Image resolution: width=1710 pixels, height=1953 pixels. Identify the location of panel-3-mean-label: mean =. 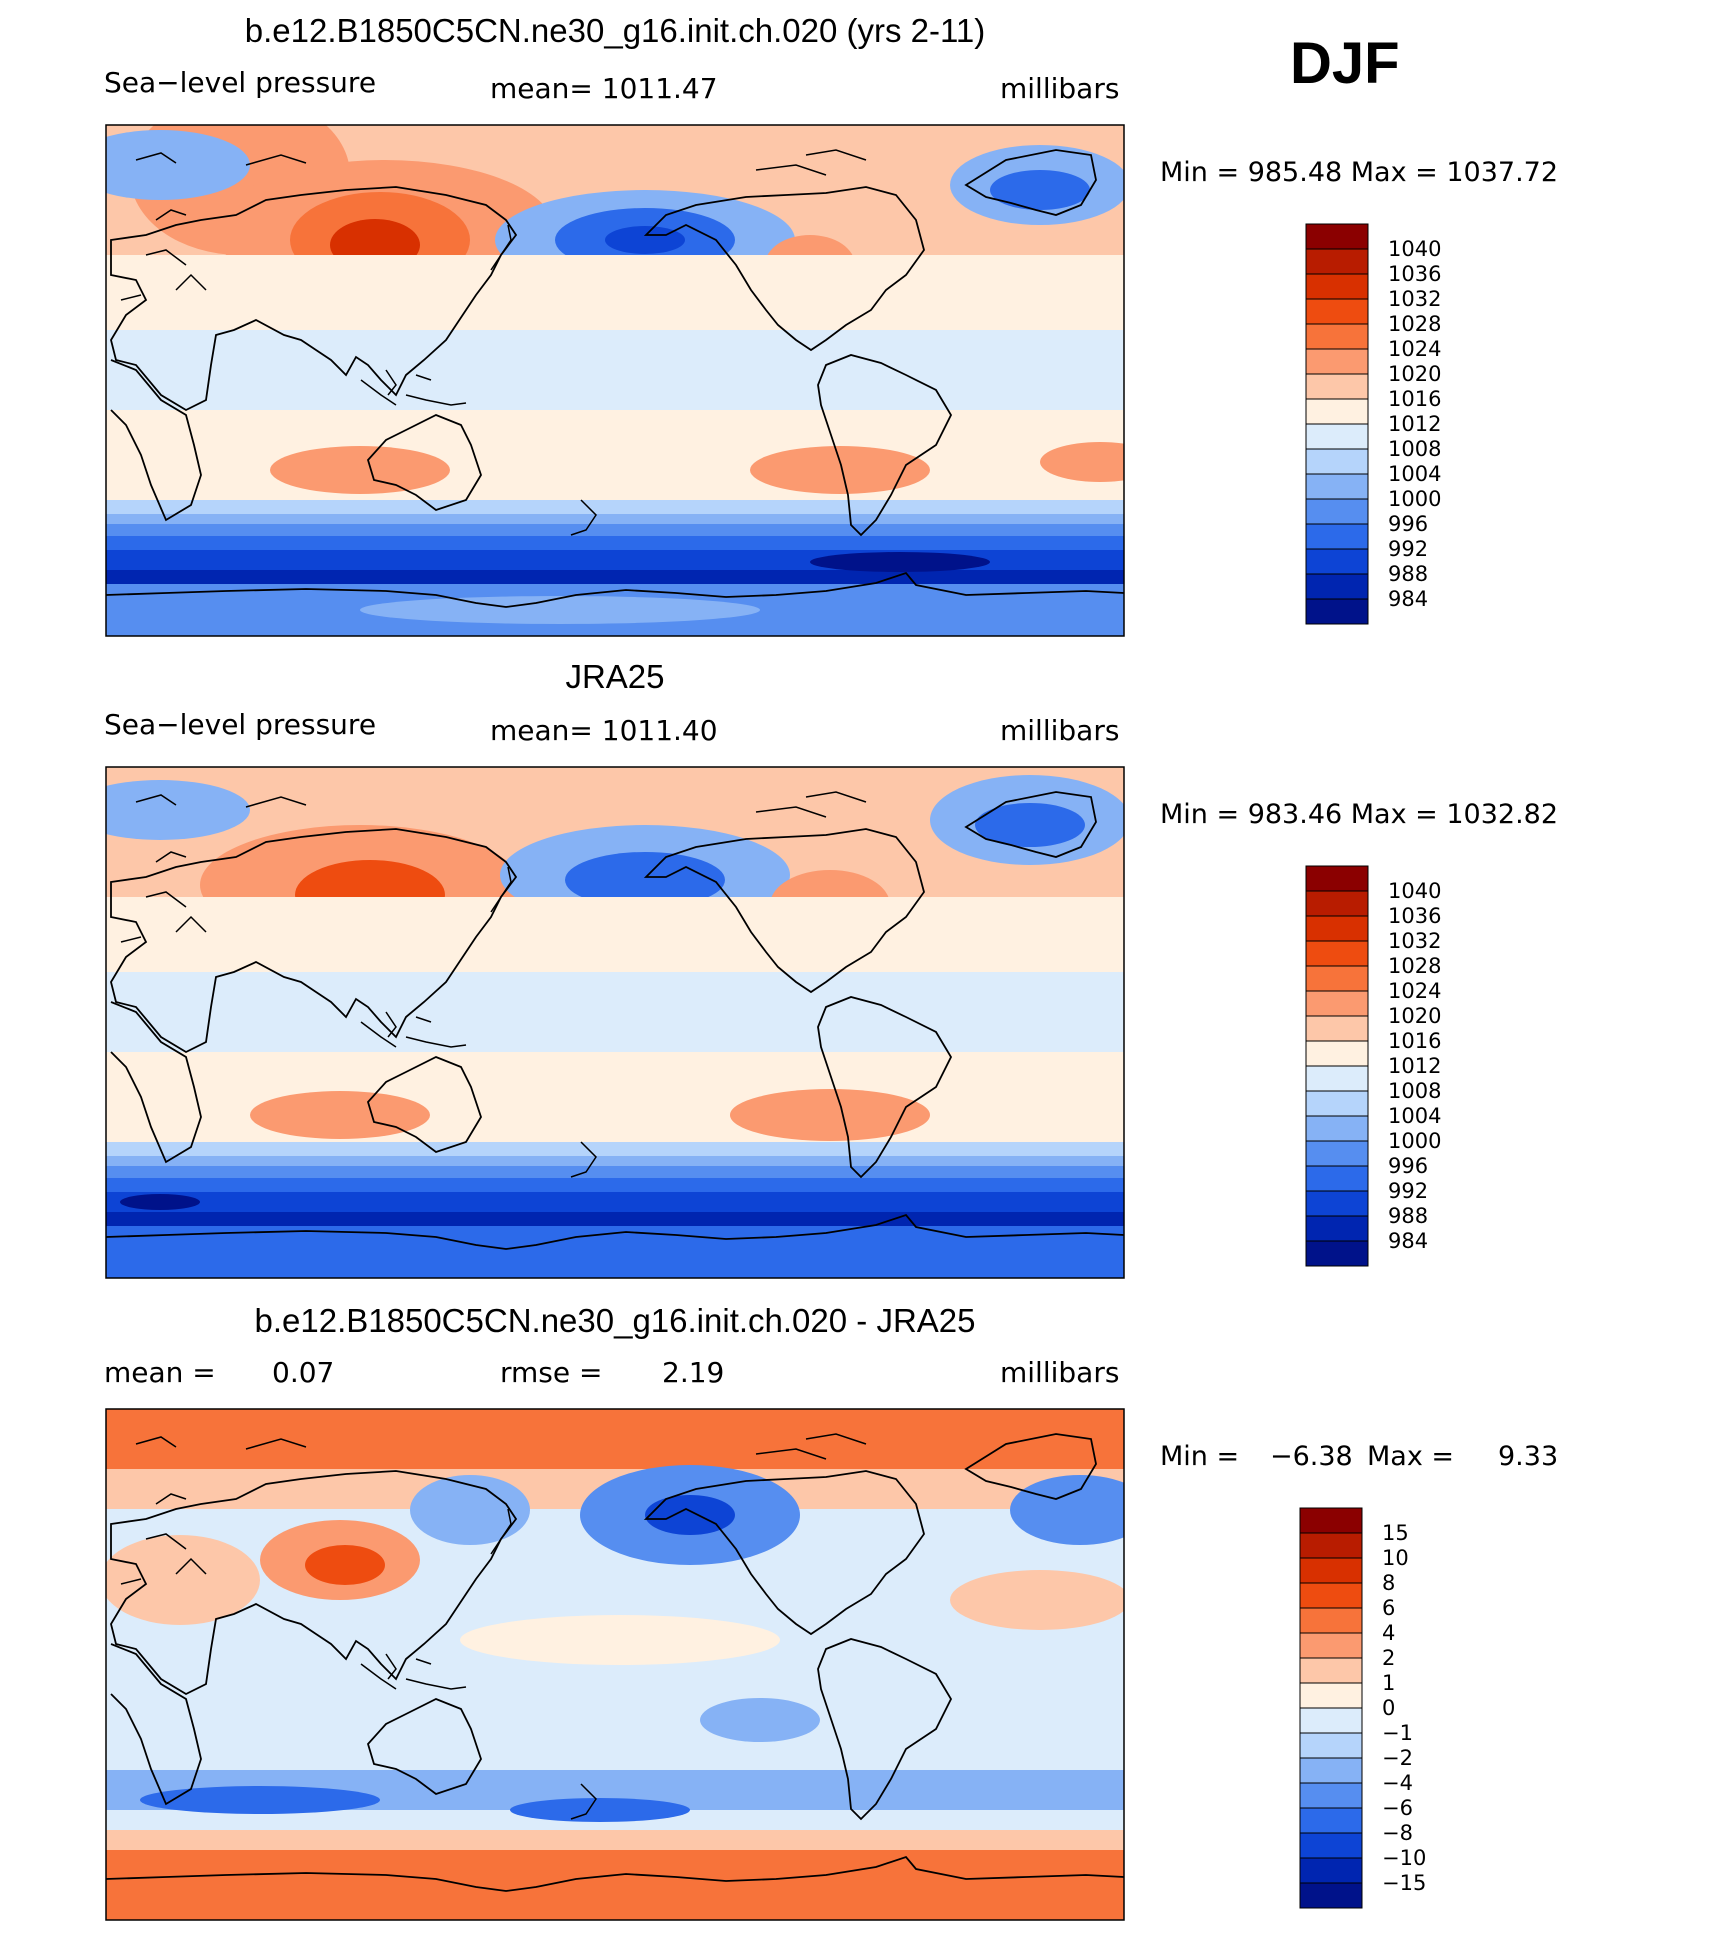
(160, 1372).